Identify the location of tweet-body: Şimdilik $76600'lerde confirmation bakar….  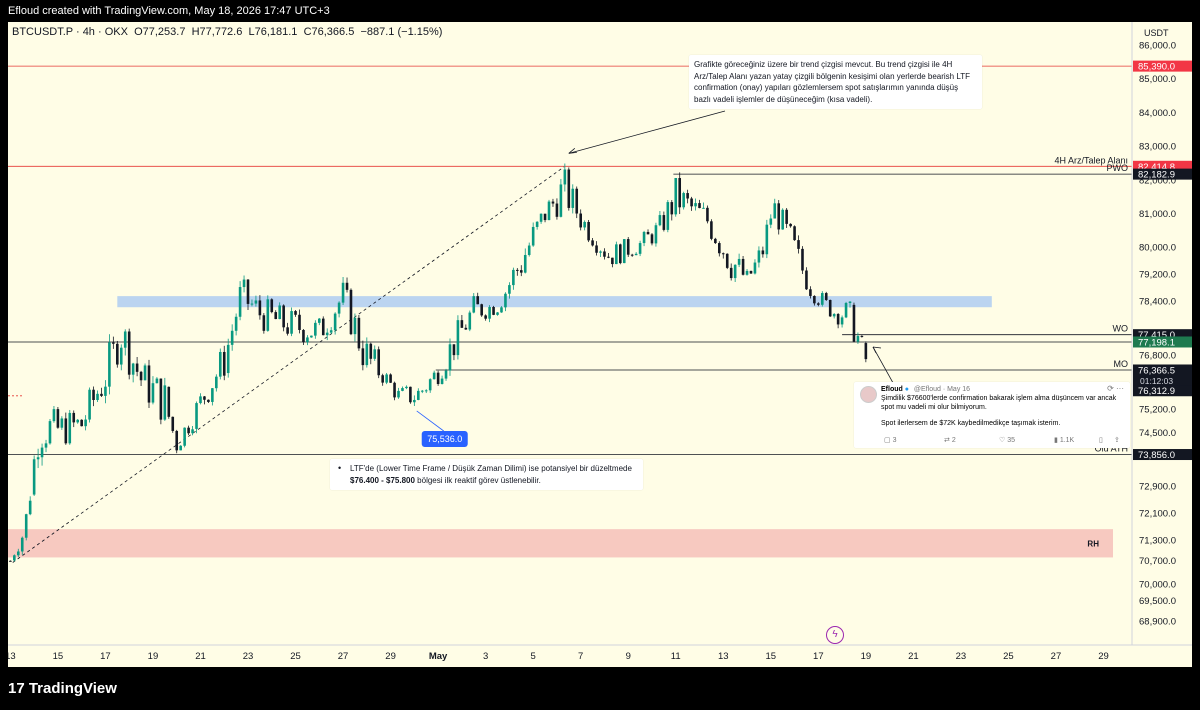
(1001, 411).